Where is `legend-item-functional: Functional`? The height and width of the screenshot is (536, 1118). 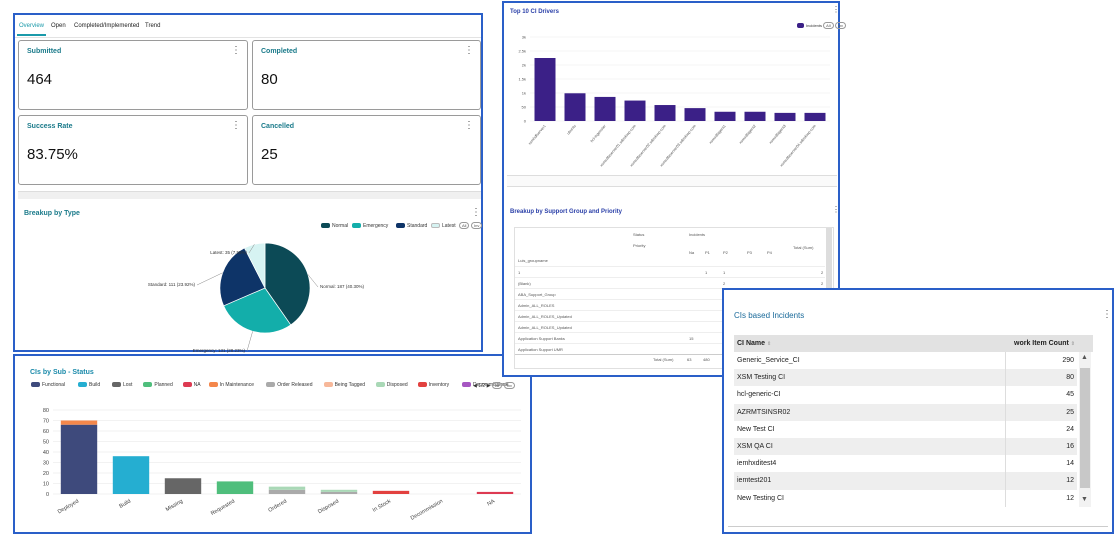
legend-item-functional: Functional is located at coordinates (48, 385).